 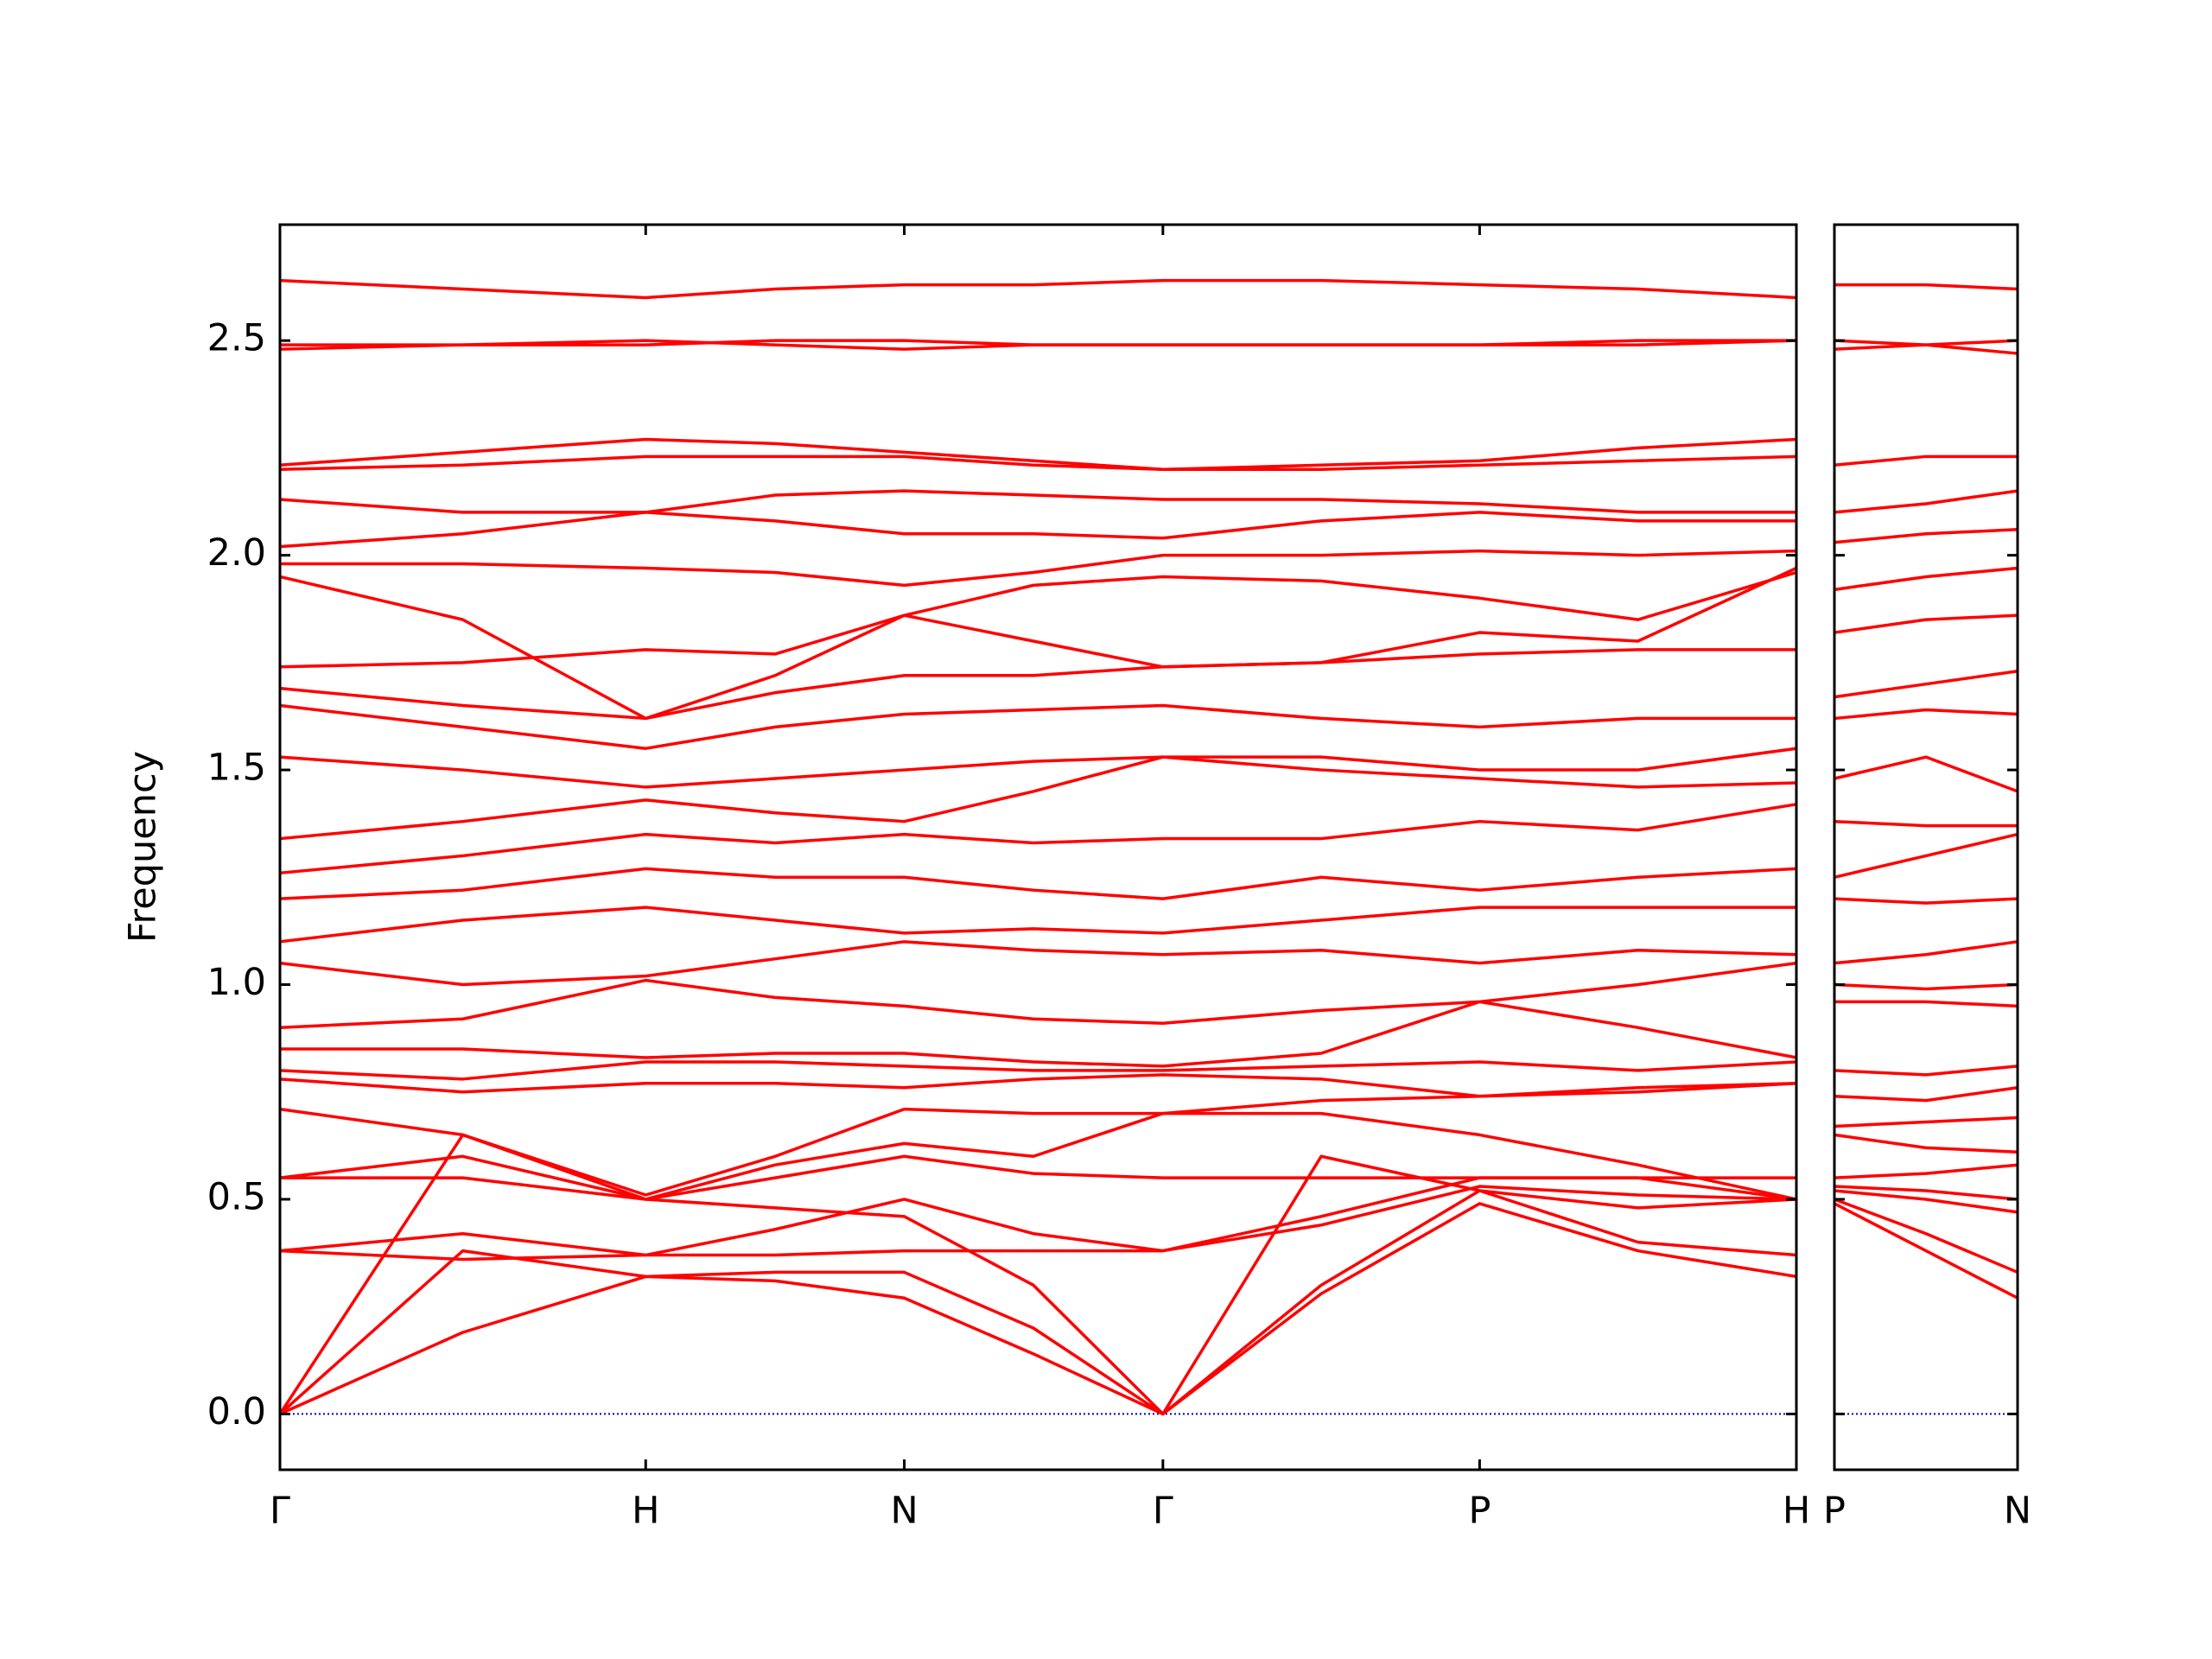 I want to click on plot-frame, so click(x=1926, y=847).